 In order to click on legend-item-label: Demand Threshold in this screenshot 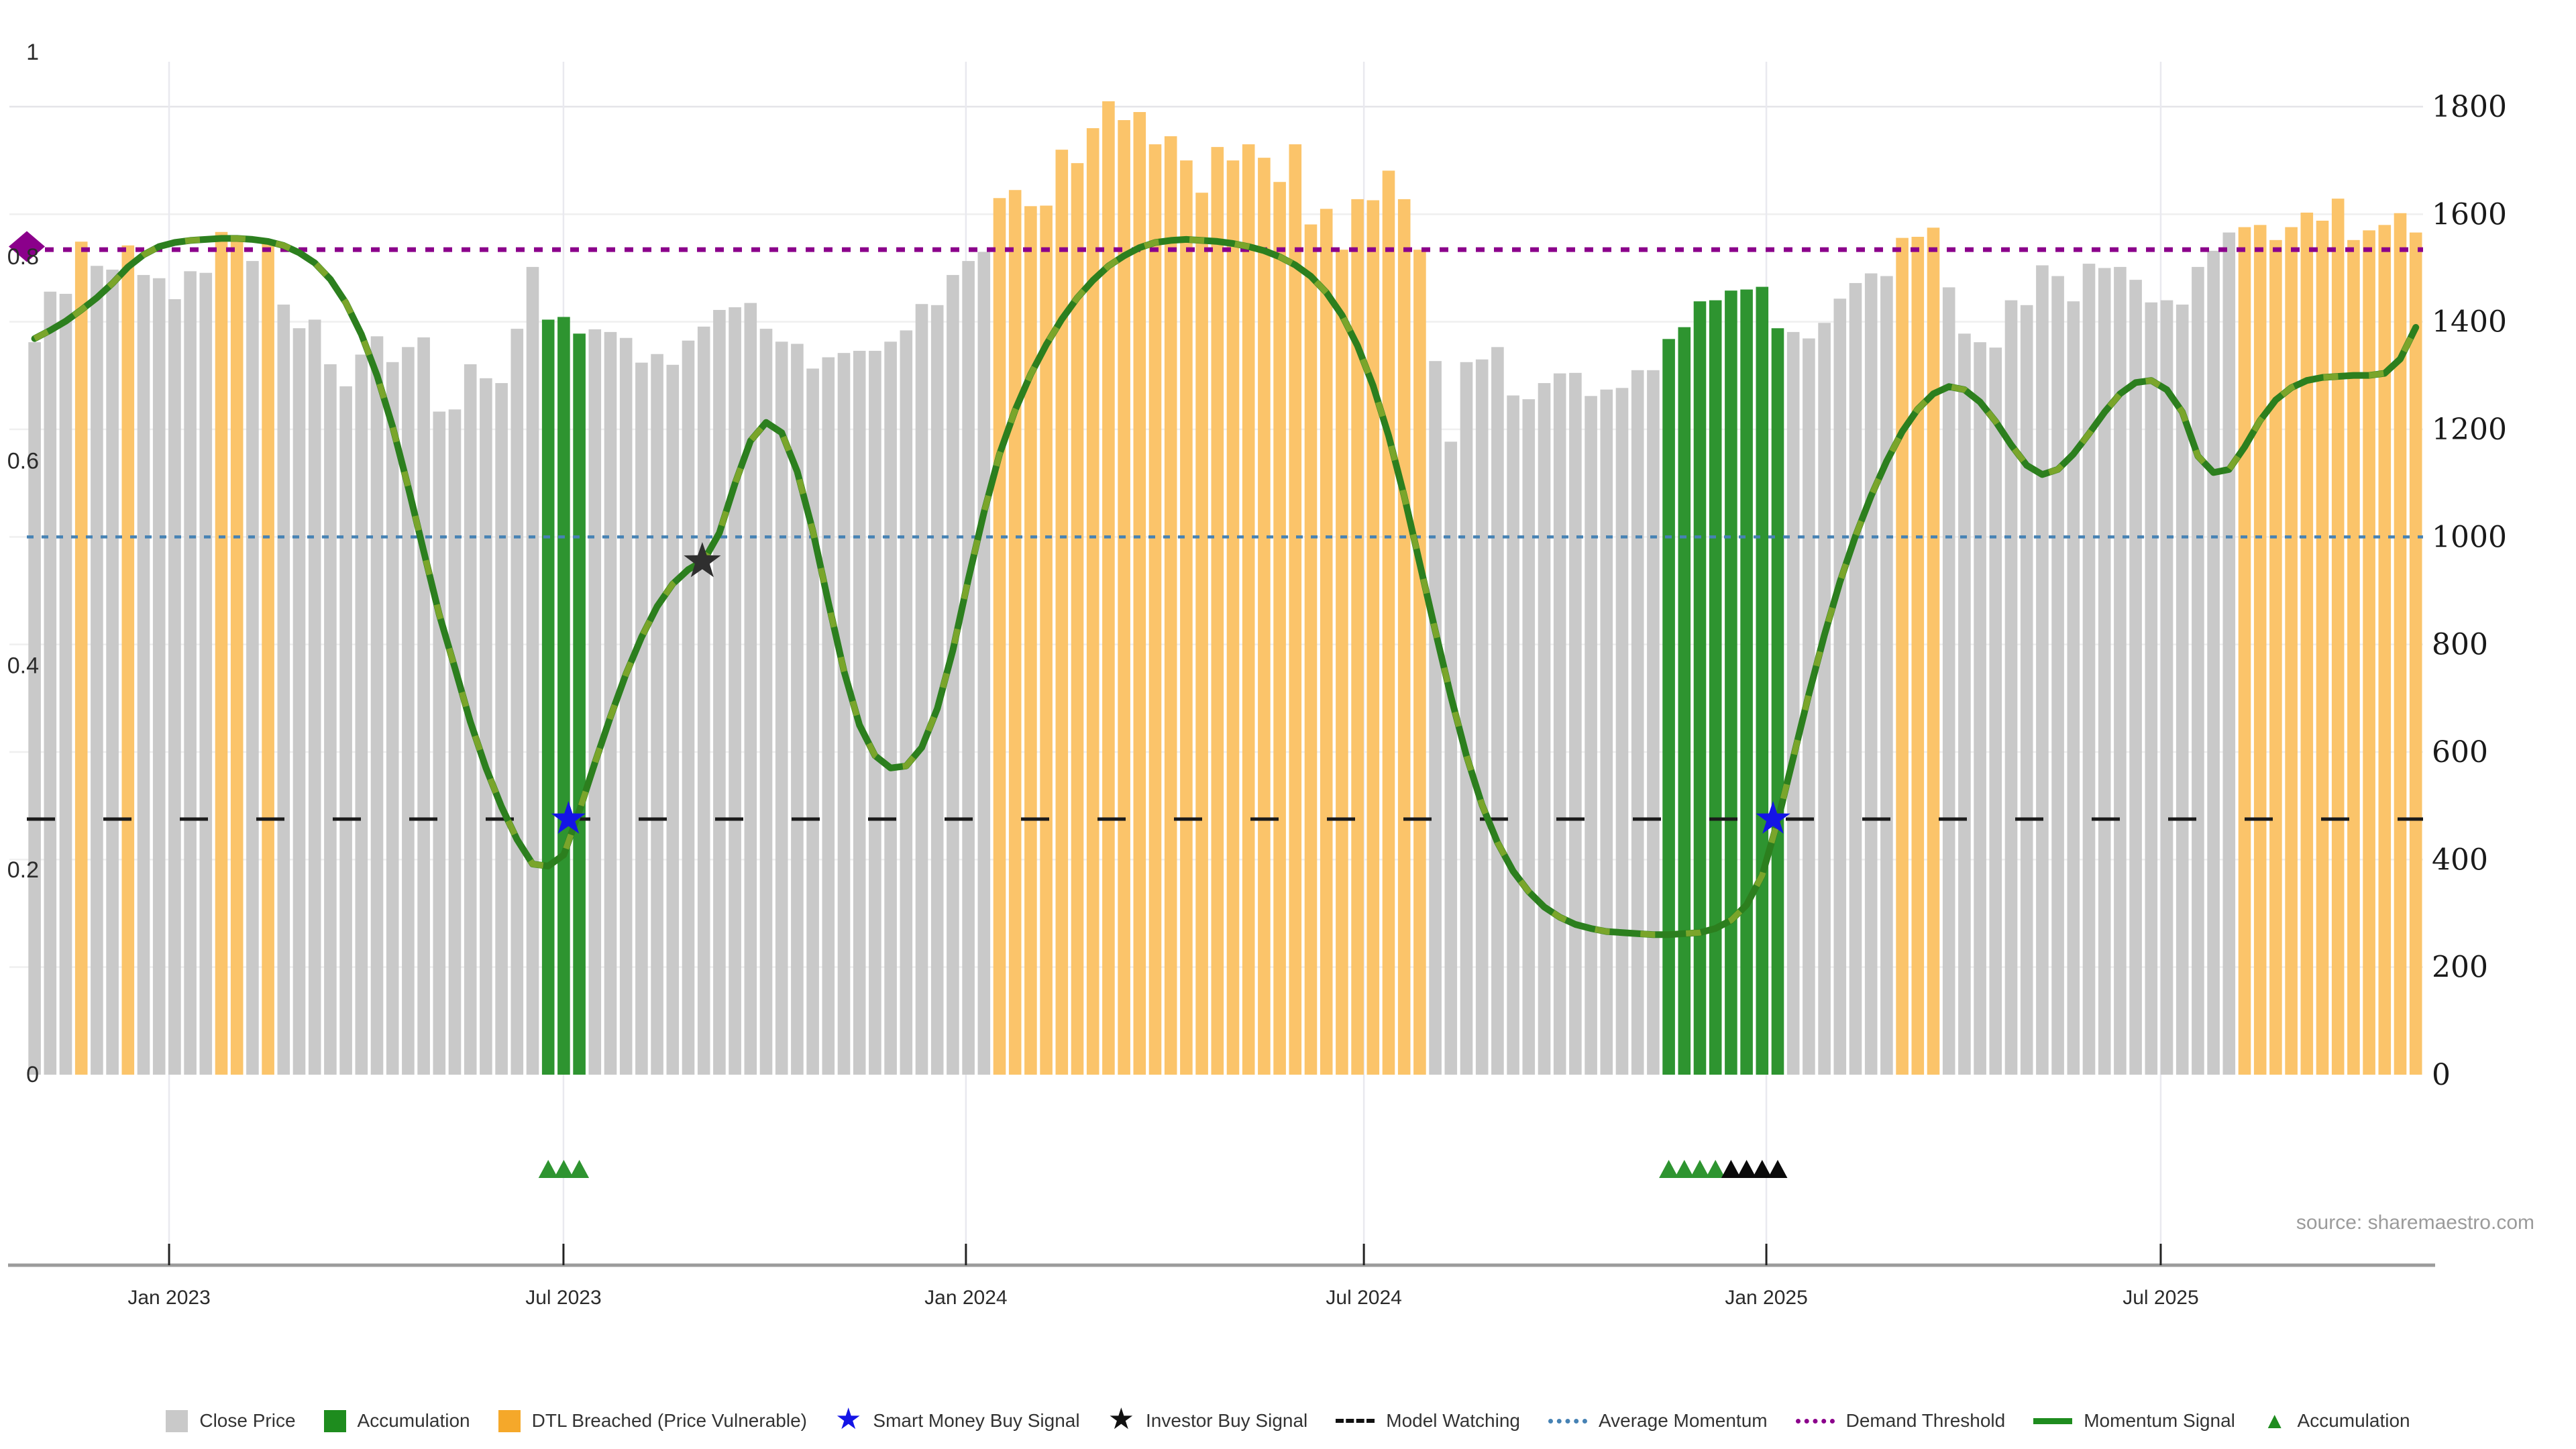, I will do `click(1925, 1420)`.